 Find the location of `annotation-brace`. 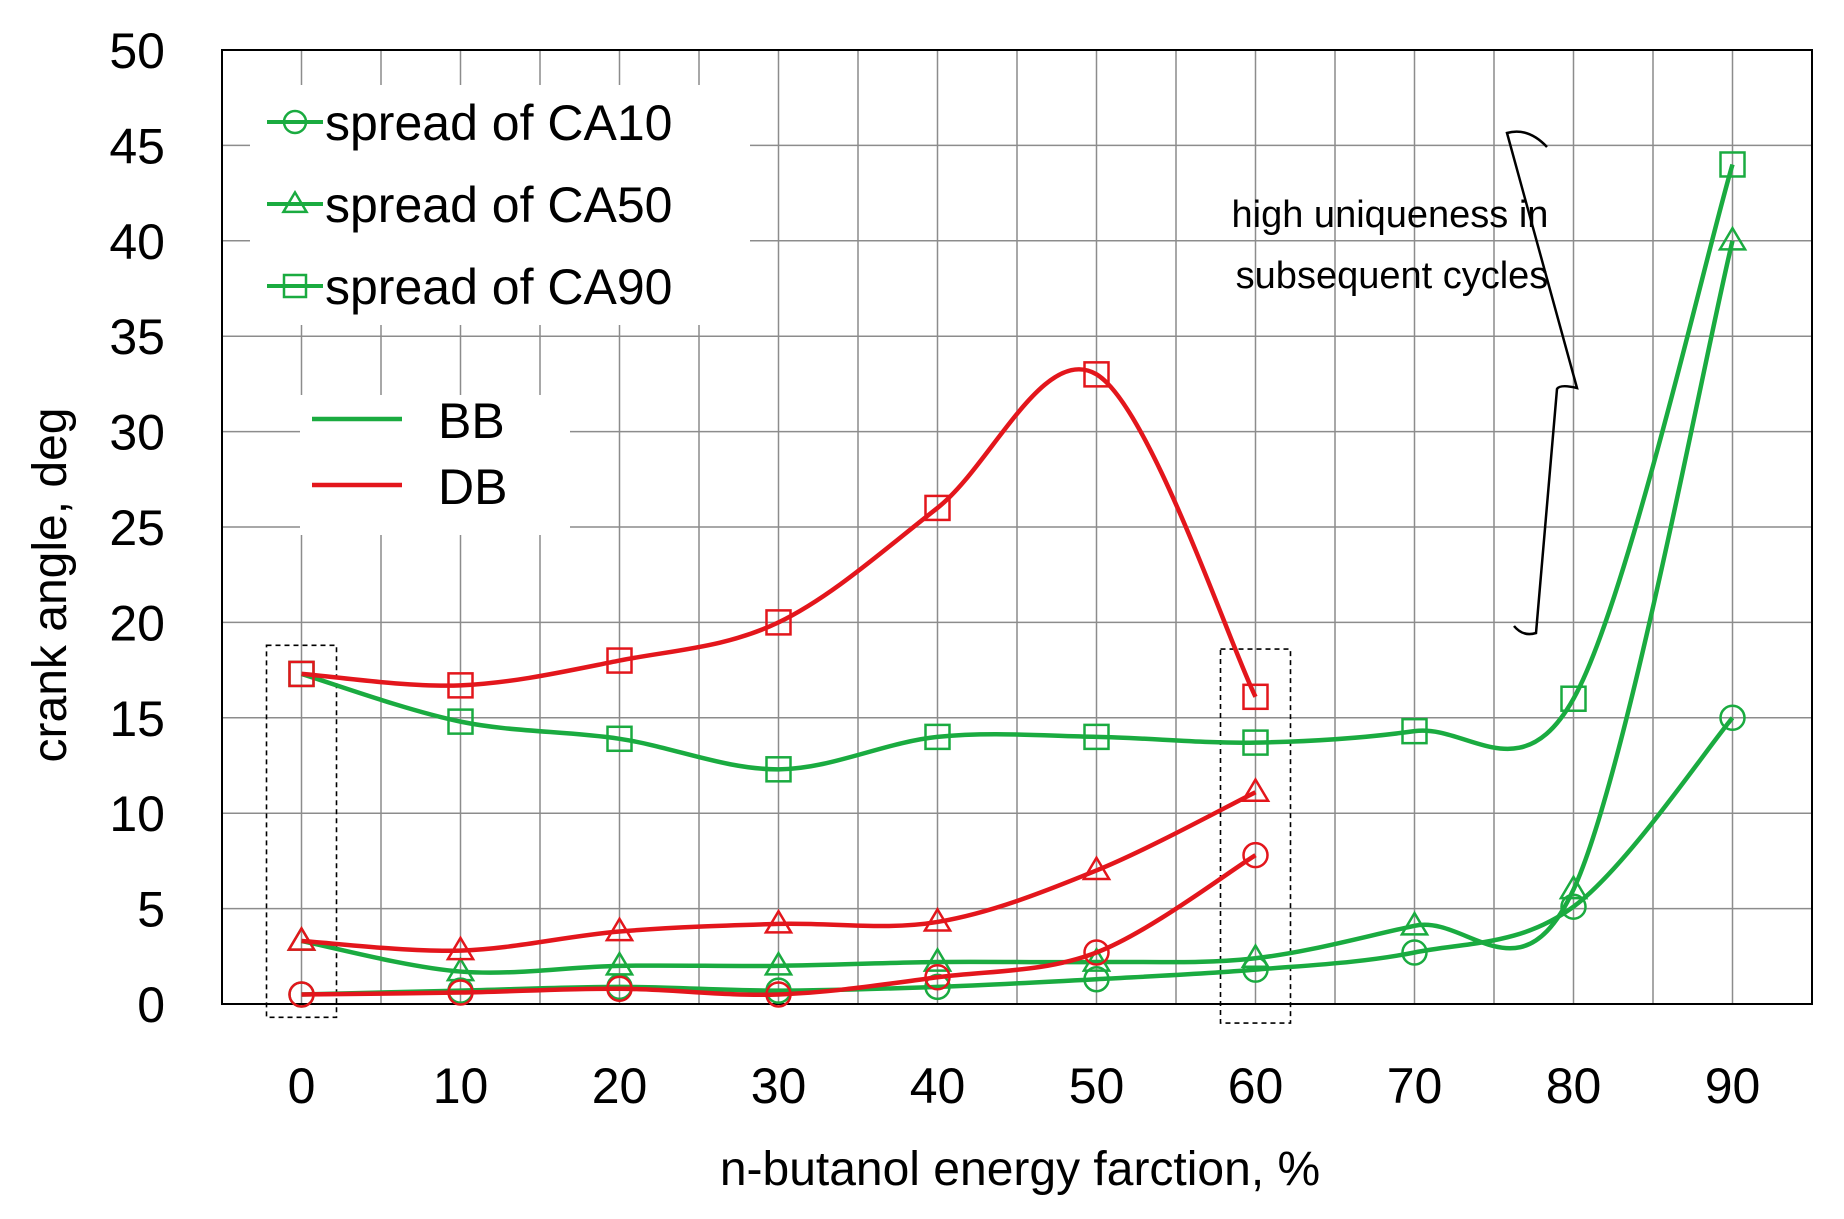

annotation-brace is located at coordinates (1542, 383).